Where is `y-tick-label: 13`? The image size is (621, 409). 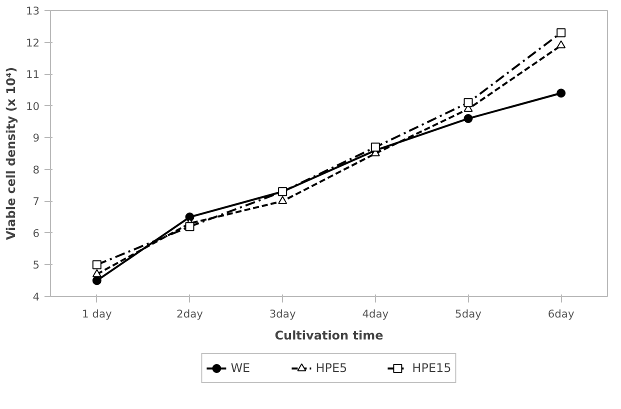
y-tick-label: 13 is located at coordinates (33, 11).